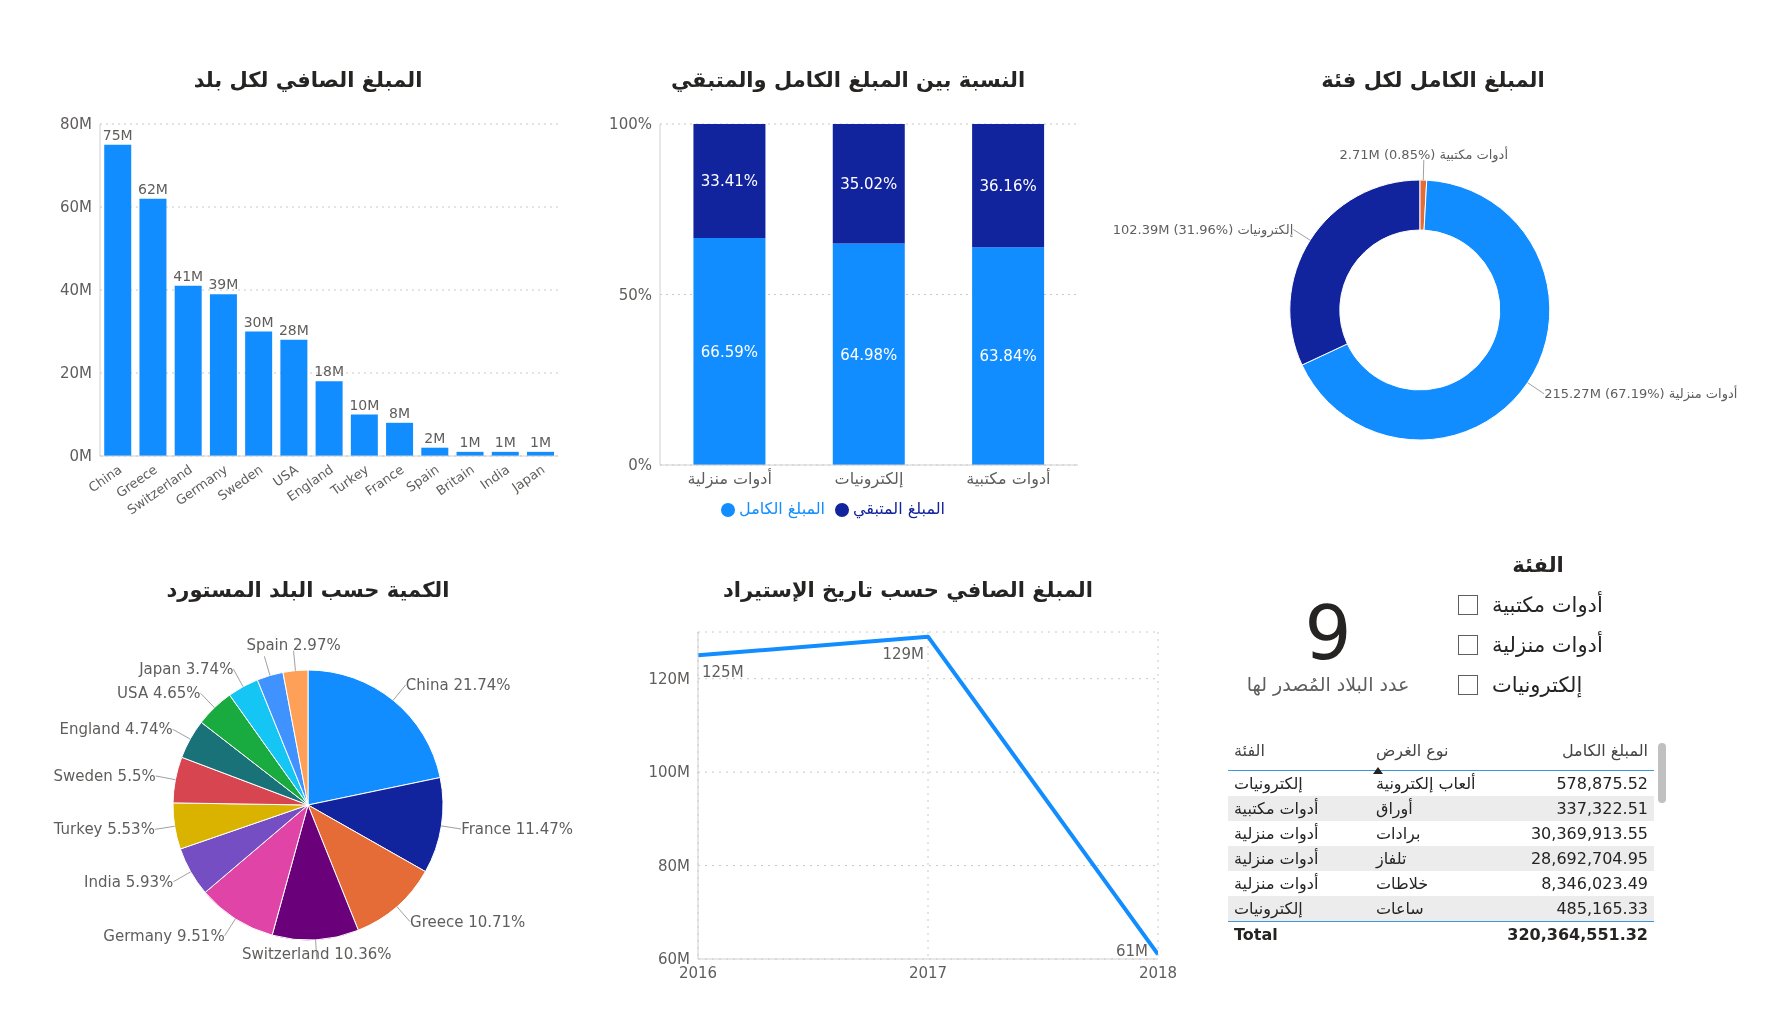 This screenshot has height=1013, width=1790. What do you see at coordinates (782, 508) in the screenshot?
I see `legend-label: المبلغ الكامل` at bounding box center [782, 508].